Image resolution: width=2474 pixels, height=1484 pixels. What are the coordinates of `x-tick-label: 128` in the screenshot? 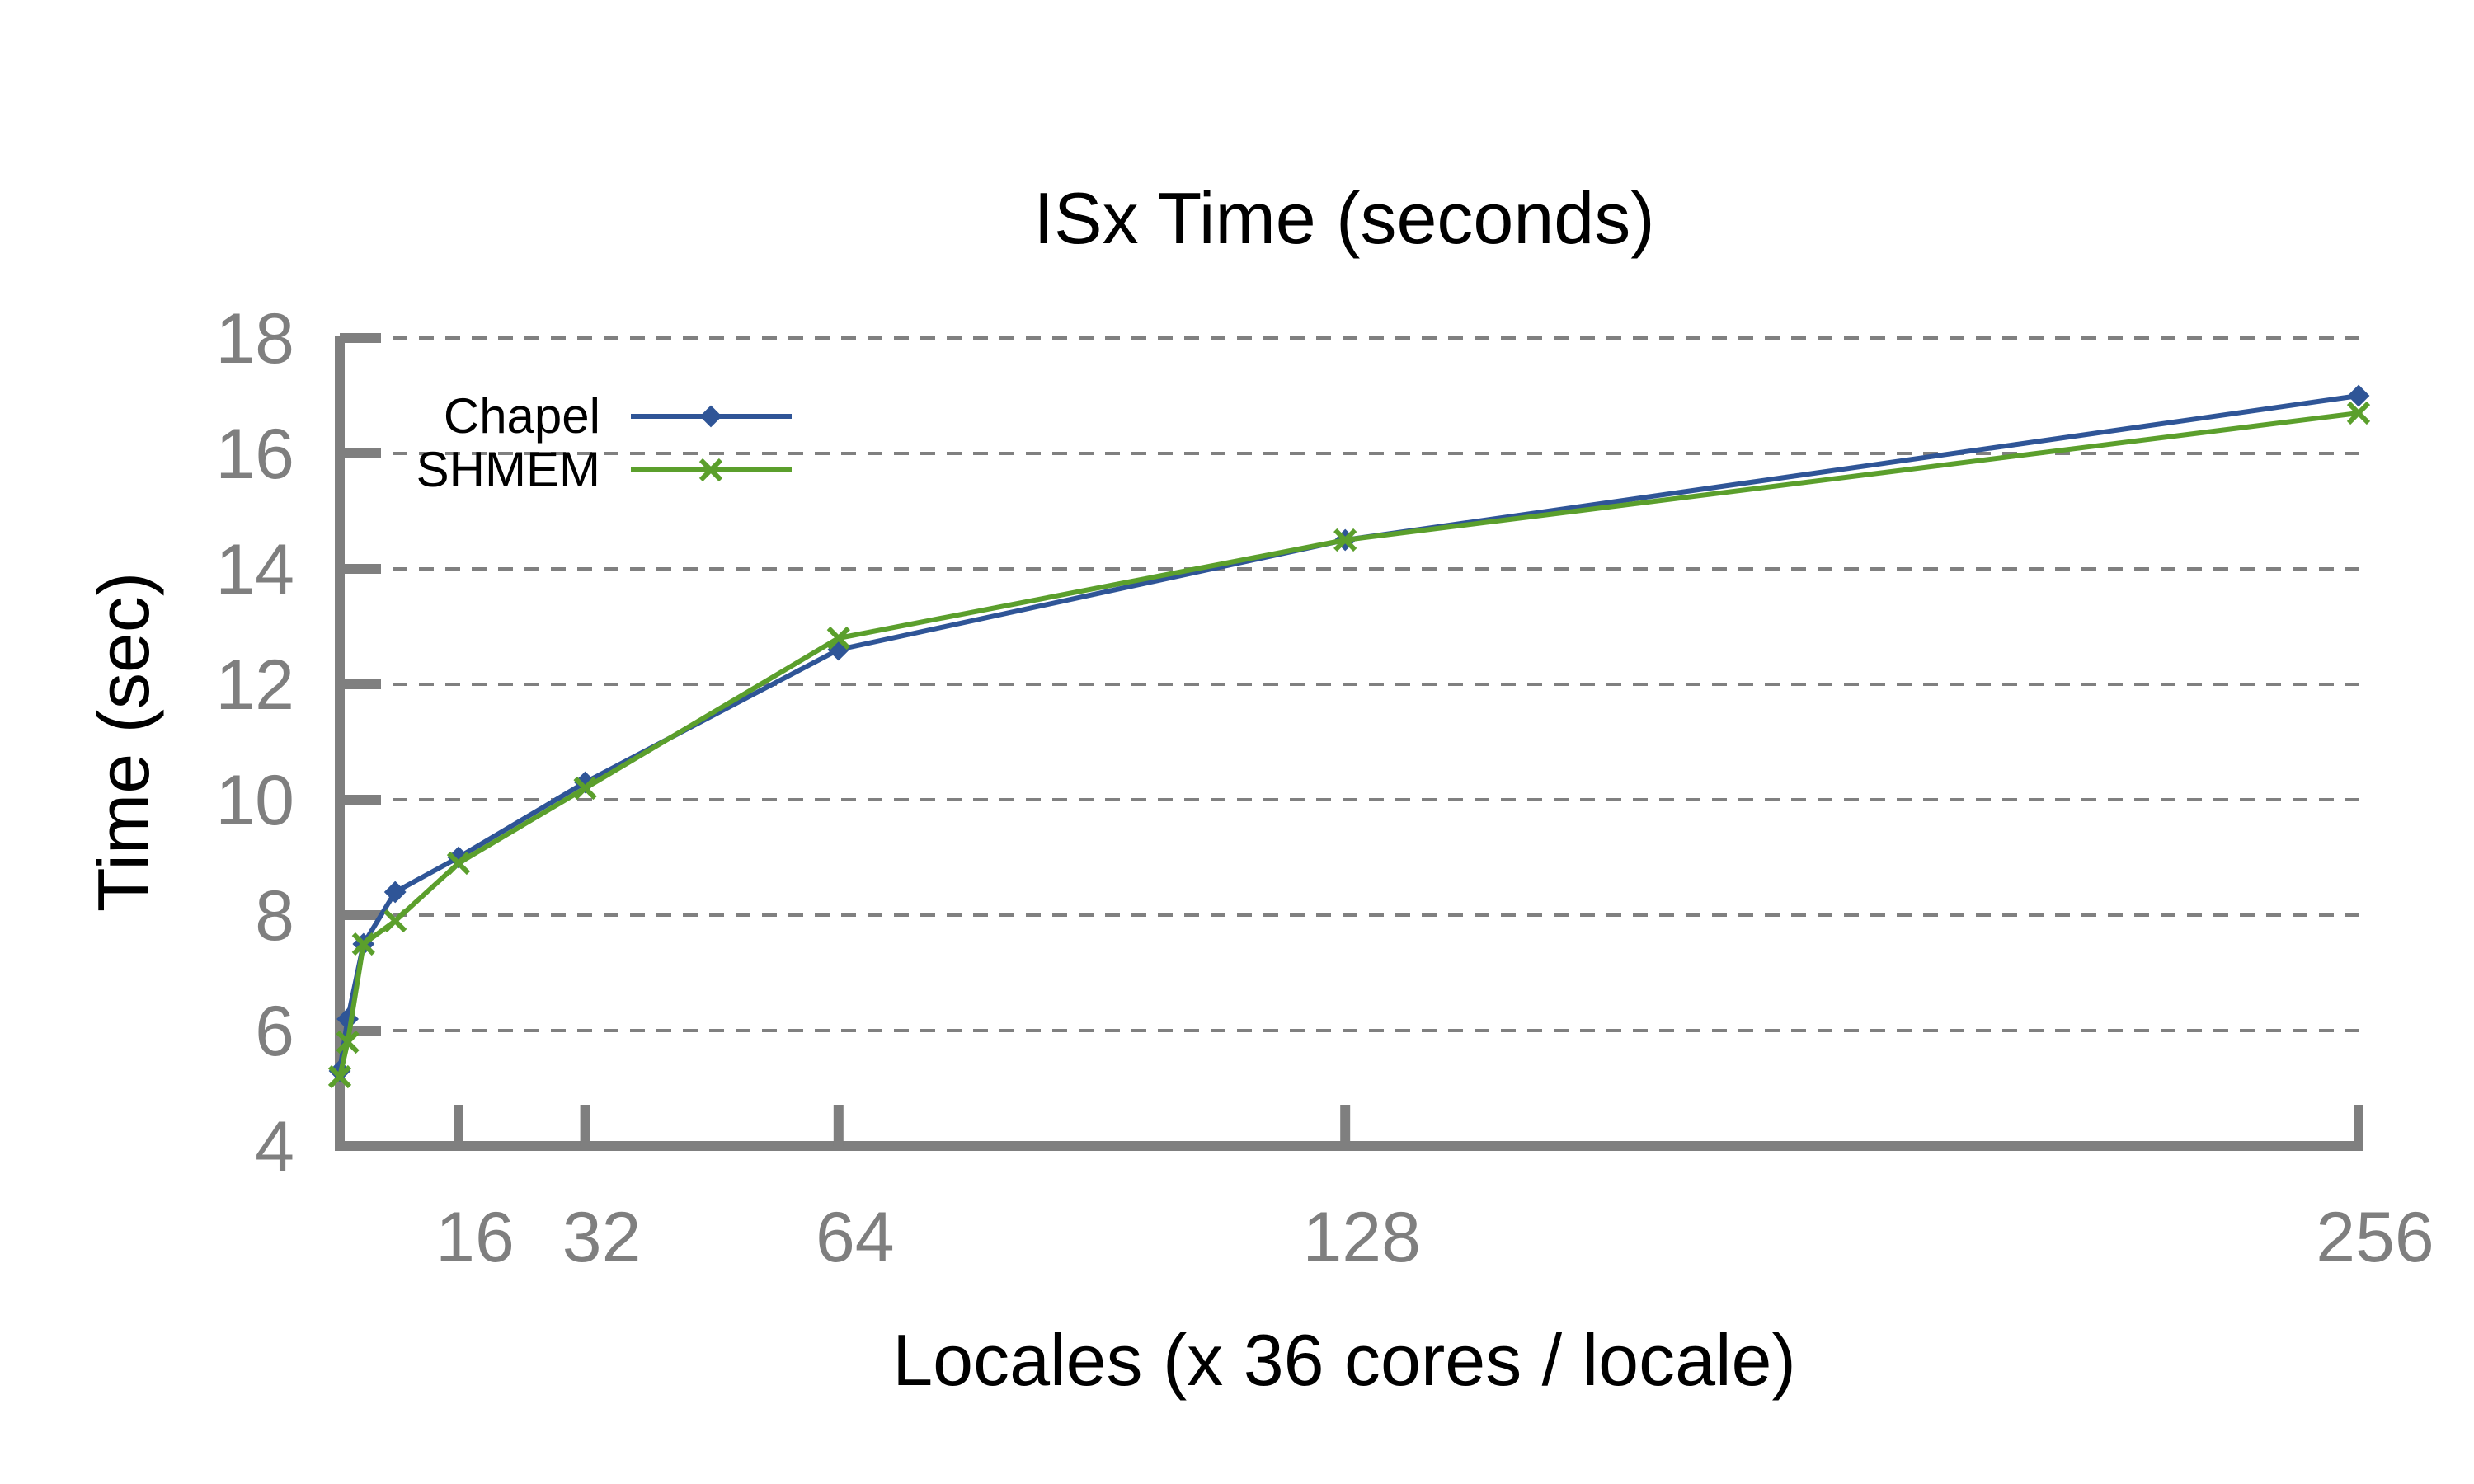 It's located at (1361, 1237).